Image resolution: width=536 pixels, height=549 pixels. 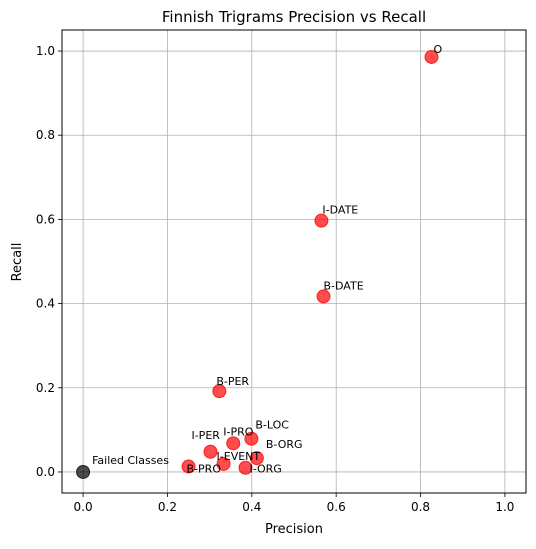 What do you see at coordinates (323, 296) in the screenshot?
I see `point-b-date` at bounding box center [323, 296].